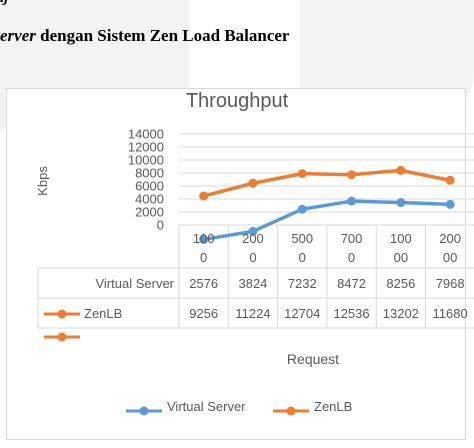 Image resolution: width=474 pixels, height=448 pixels. Describe the element at coordinates (333, 406) in the screenshot. I see `legend-label: ZenLB` at that location.